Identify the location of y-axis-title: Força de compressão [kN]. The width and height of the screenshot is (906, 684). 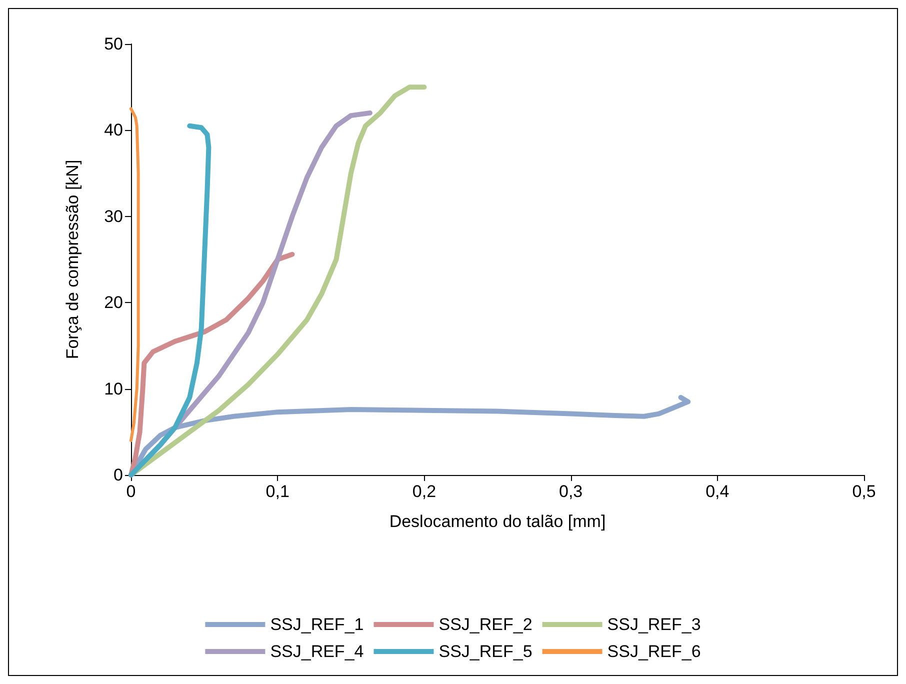
(72, 260).